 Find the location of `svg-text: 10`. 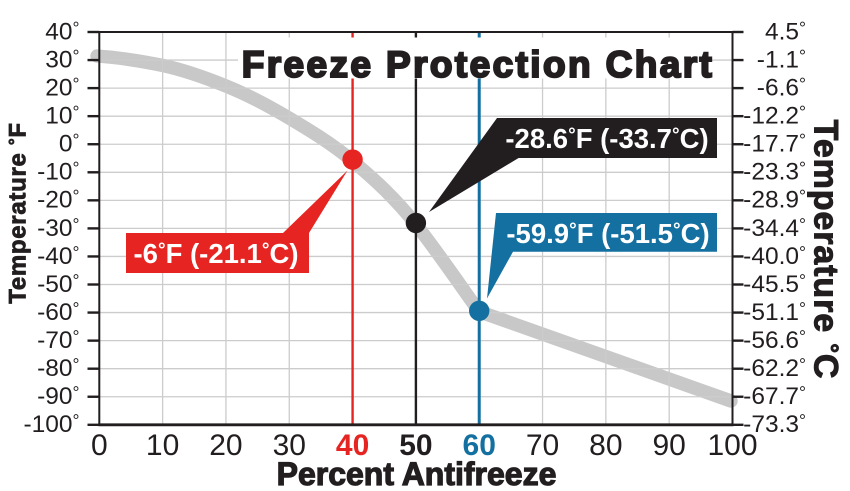

svg-text: 10 is located at coordinates (162, 445).